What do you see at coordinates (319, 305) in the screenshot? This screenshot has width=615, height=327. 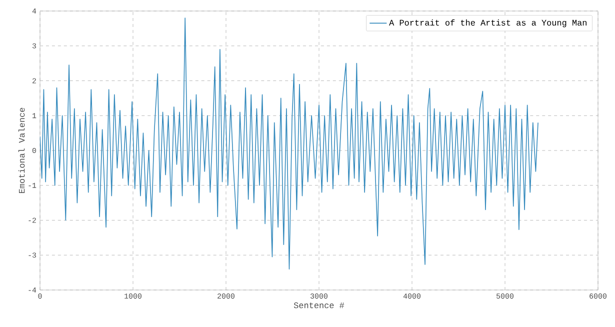 I see `x-axis-title: Sentence #` at bounding box center [319, 305].